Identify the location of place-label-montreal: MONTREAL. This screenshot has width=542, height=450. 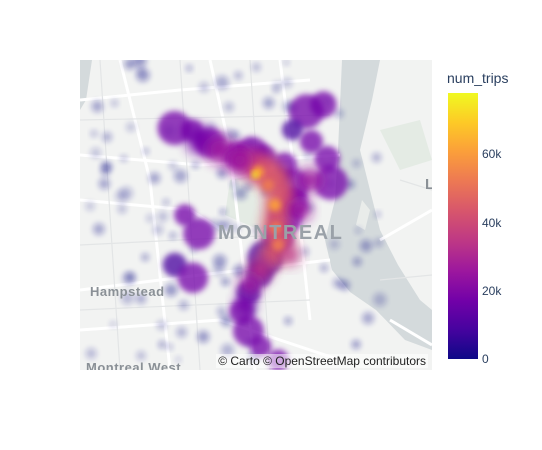
(281, 233).